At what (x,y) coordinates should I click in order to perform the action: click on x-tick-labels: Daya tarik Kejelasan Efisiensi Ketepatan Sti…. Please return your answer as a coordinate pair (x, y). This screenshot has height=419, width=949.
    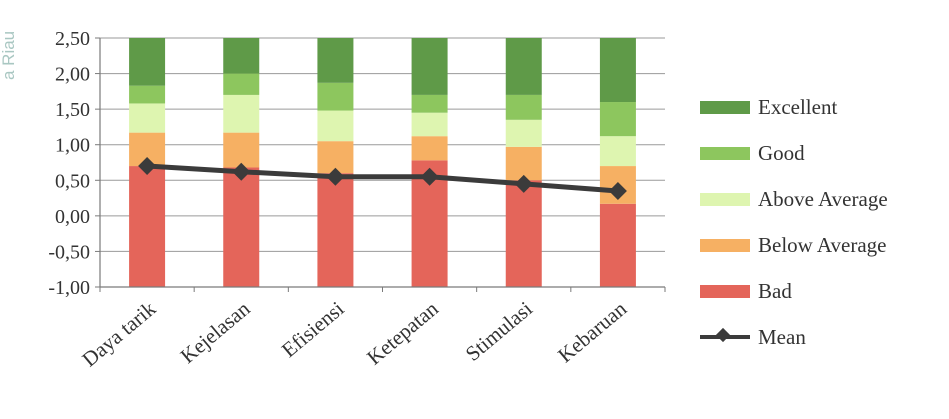
    Looking at the image, I should click on (354, 333).